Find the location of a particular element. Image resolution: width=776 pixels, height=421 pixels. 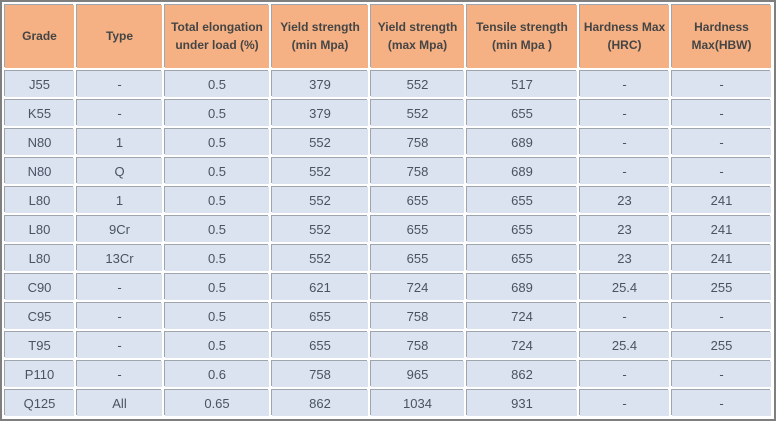

table-row: C90-0.5 621 724 689 25.4 255 is located at coordinates (388, 287).